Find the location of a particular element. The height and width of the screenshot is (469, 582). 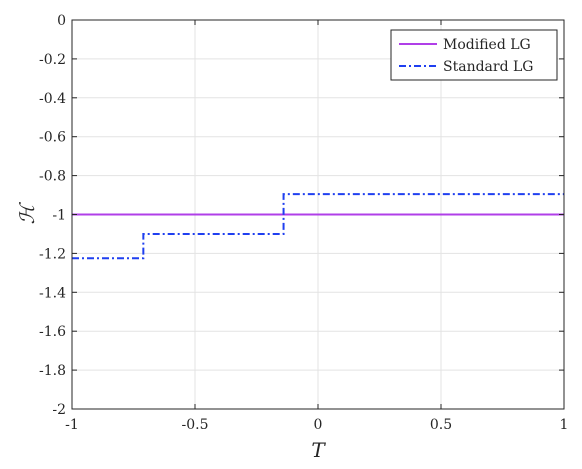

legend: Modified LG Standard LG is located at coordinates (474, 55).